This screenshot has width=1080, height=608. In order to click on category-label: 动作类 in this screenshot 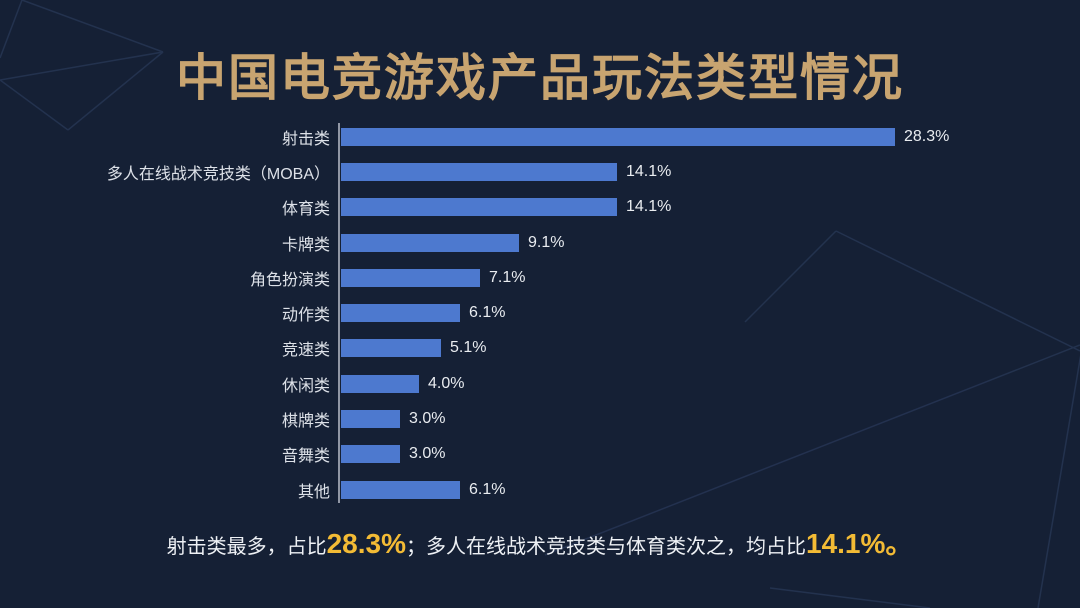, I will do `click(305, 316)`.